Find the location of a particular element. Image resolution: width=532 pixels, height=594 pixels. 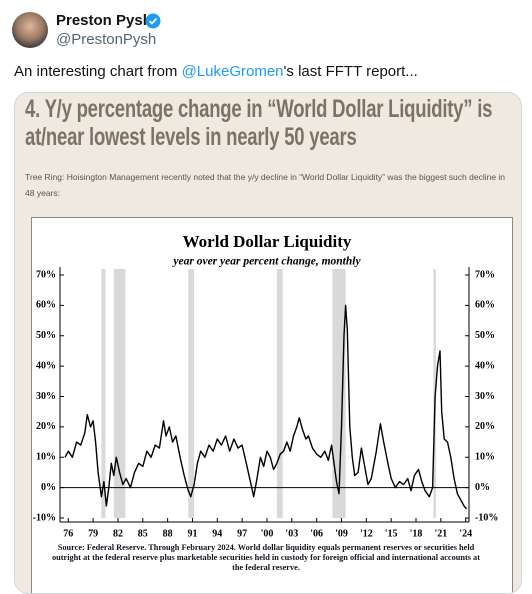

y2-tick-label: 50% is located at coordinates (485, 335).